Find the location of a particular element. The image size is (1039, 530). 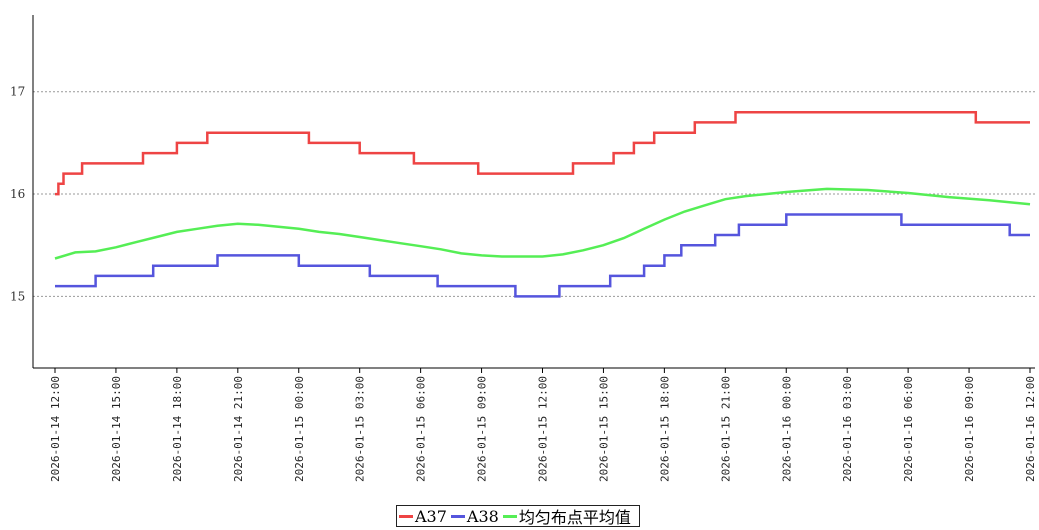

legend-item: 均匀布点平均值 is located at coordinates (566, 516).